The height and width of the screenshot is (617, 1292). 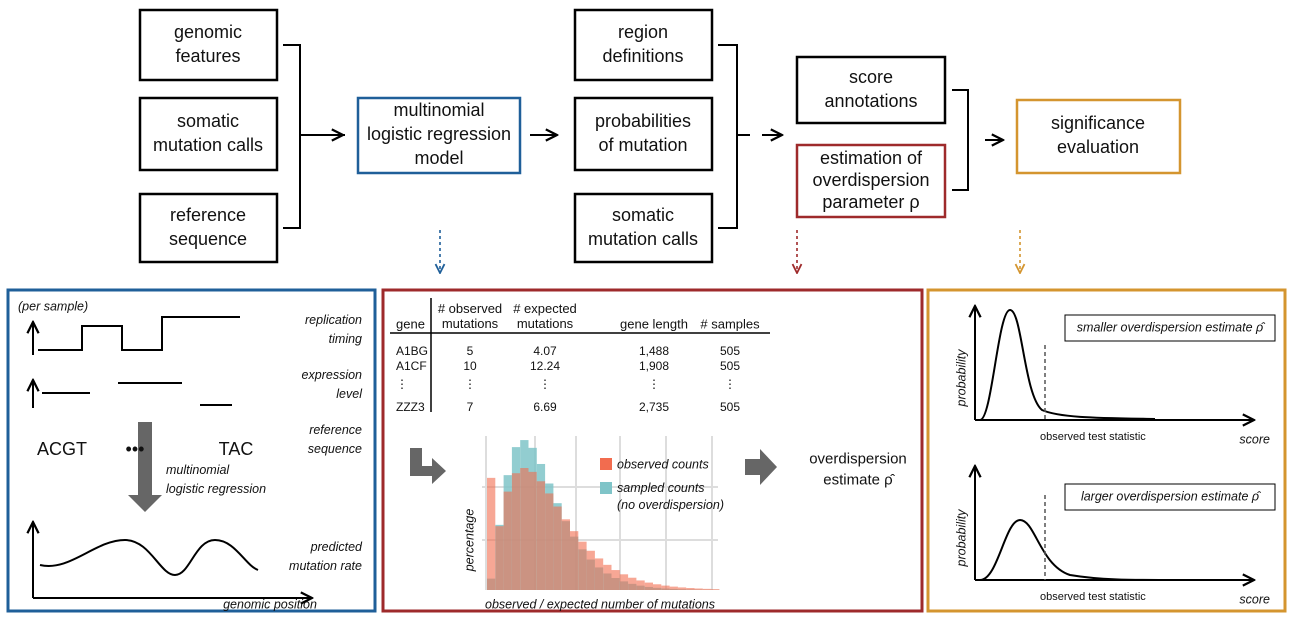 I want to click on label: overdispersion, so click(x=870, y=180).